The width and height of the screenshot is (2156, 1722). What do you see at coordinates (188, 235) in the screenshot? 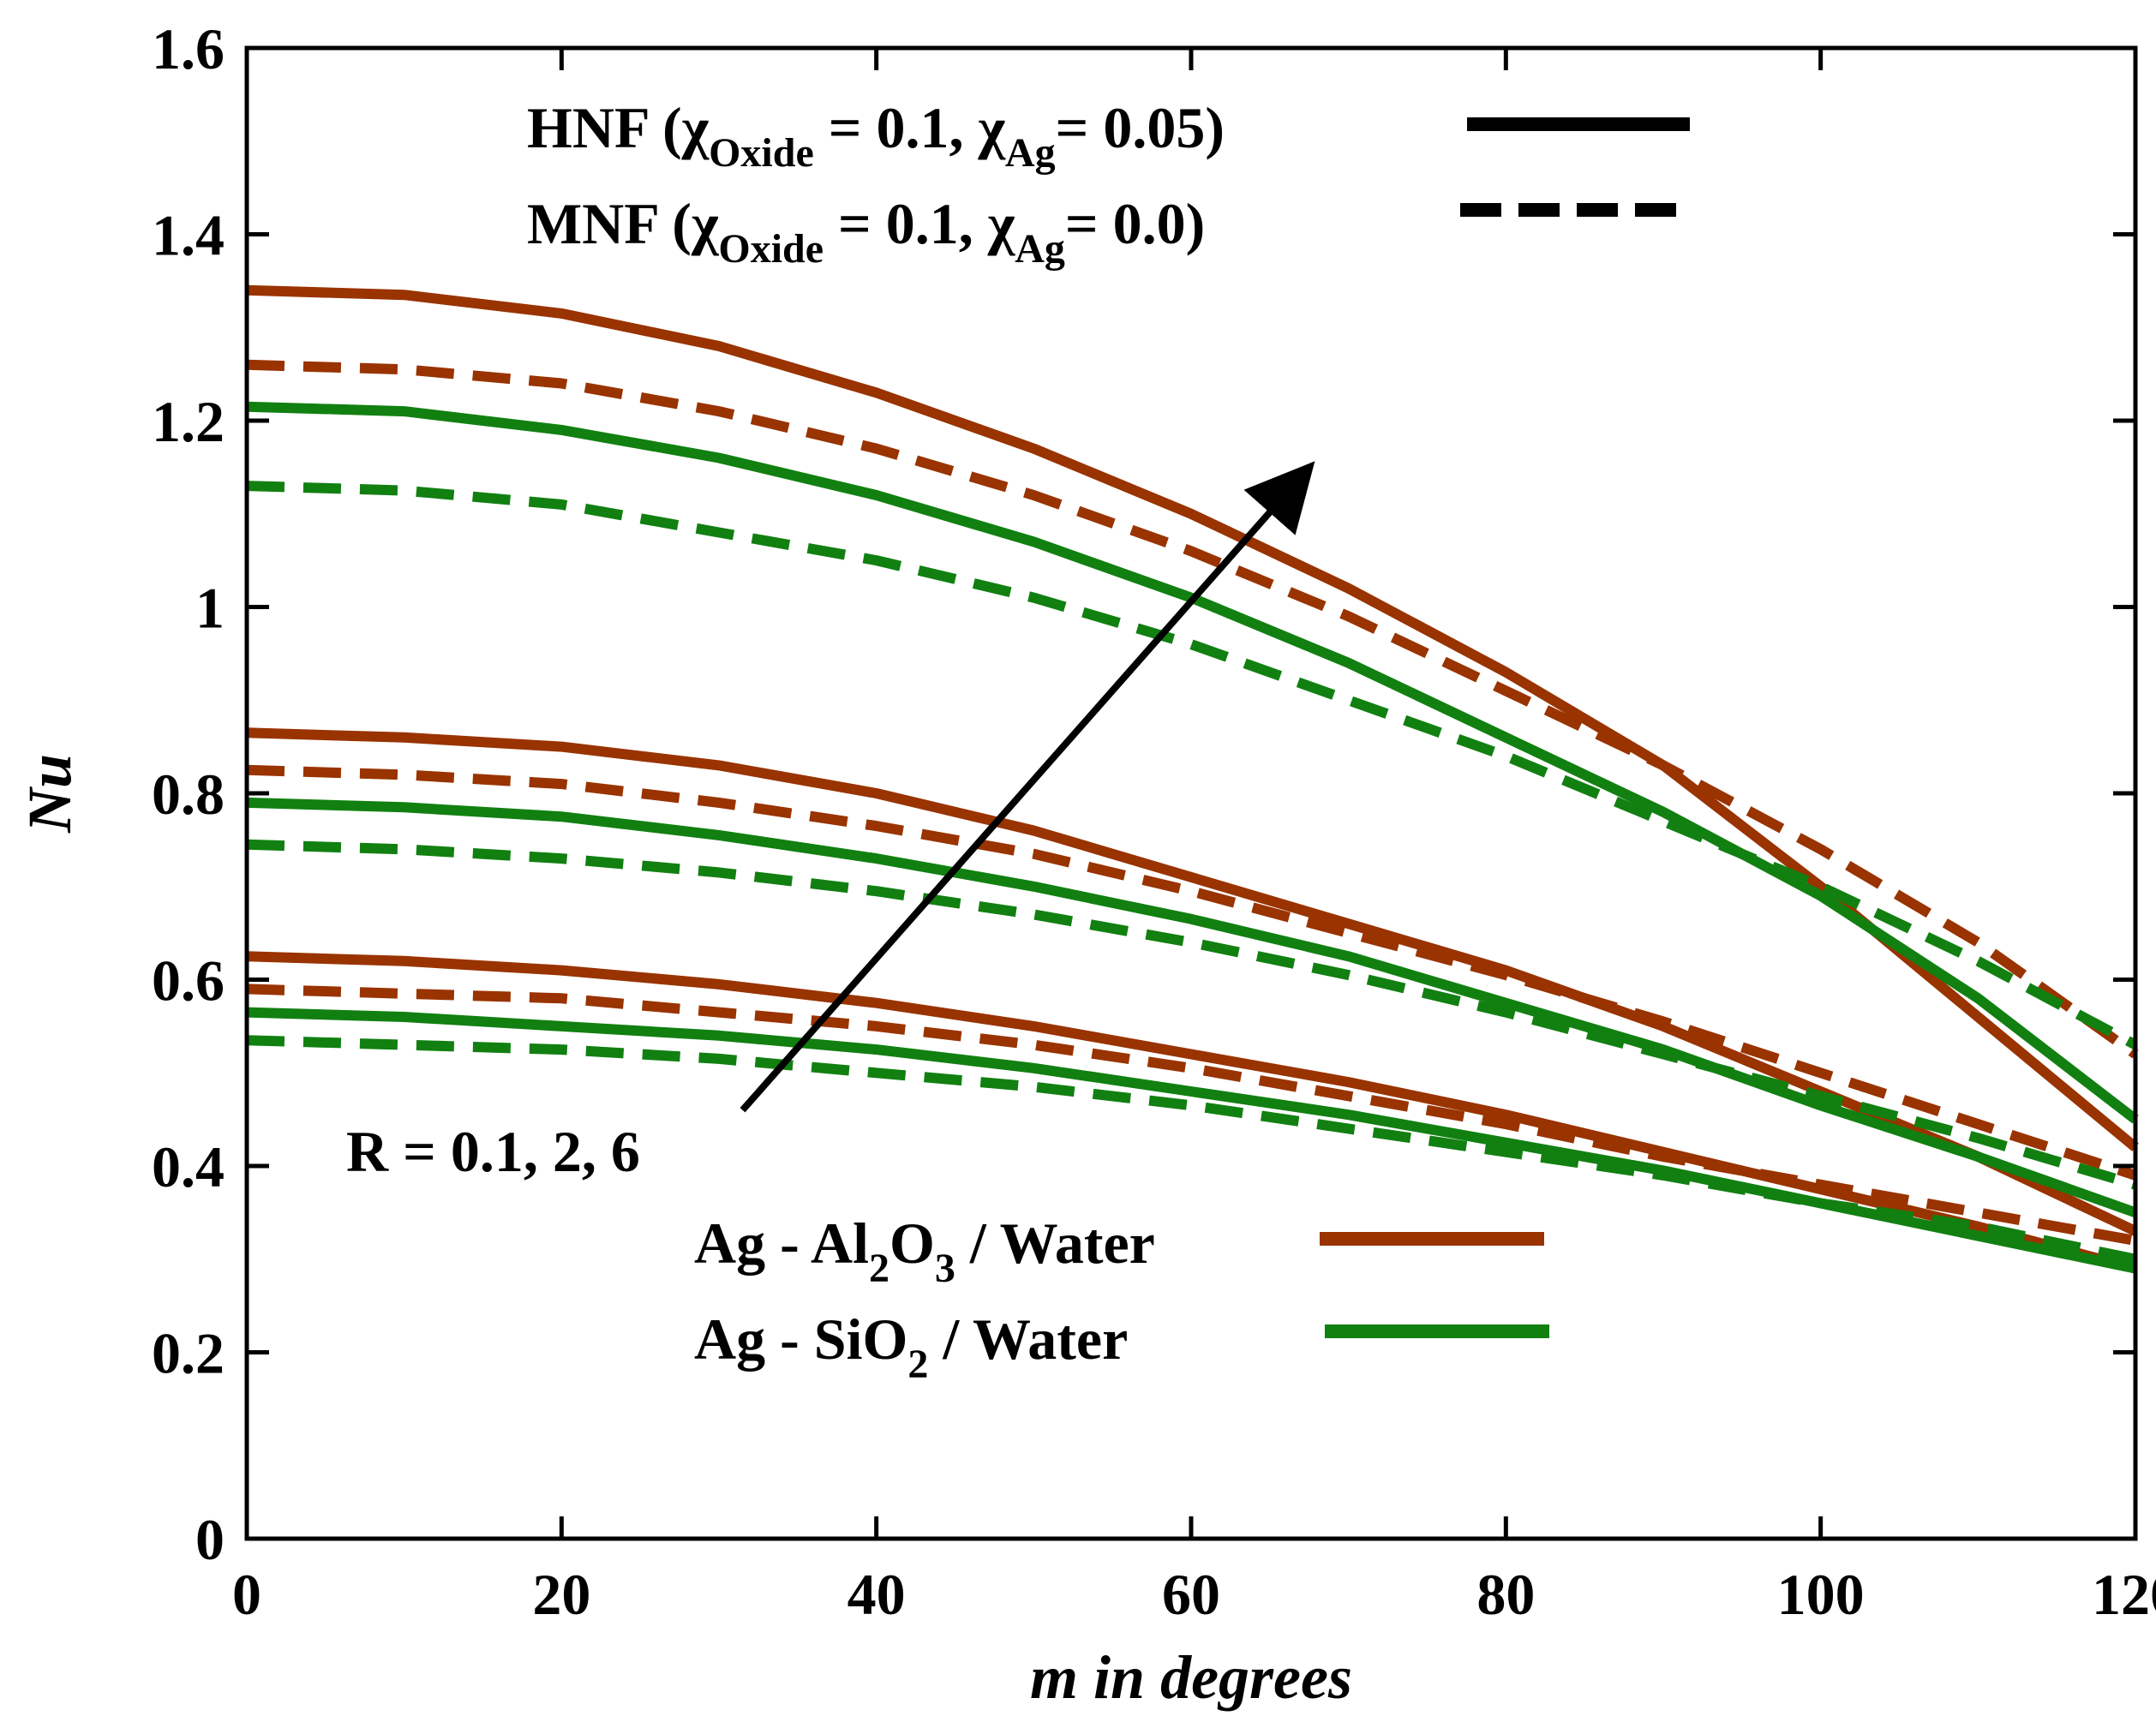
I see `y-tick-label: 1.4` at bounding box center [188, 235].